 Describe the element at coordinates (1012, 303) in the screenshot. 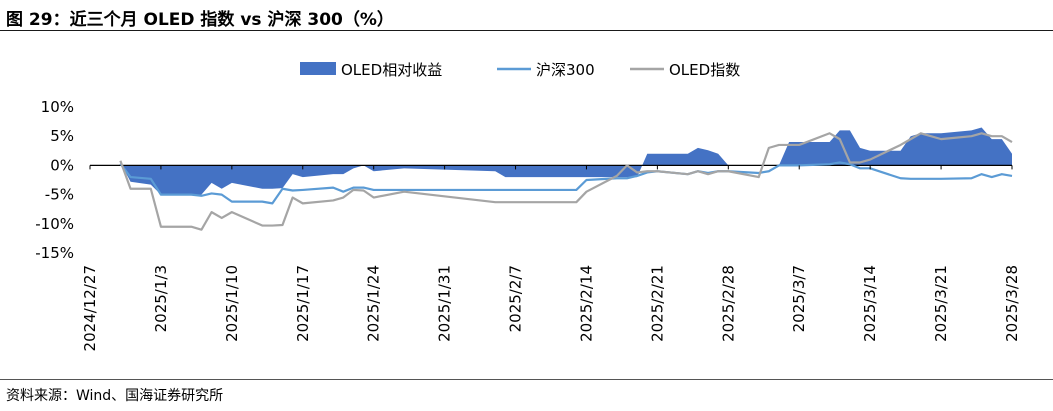

I see `x-tick-label: 2025/3/28` at that location.